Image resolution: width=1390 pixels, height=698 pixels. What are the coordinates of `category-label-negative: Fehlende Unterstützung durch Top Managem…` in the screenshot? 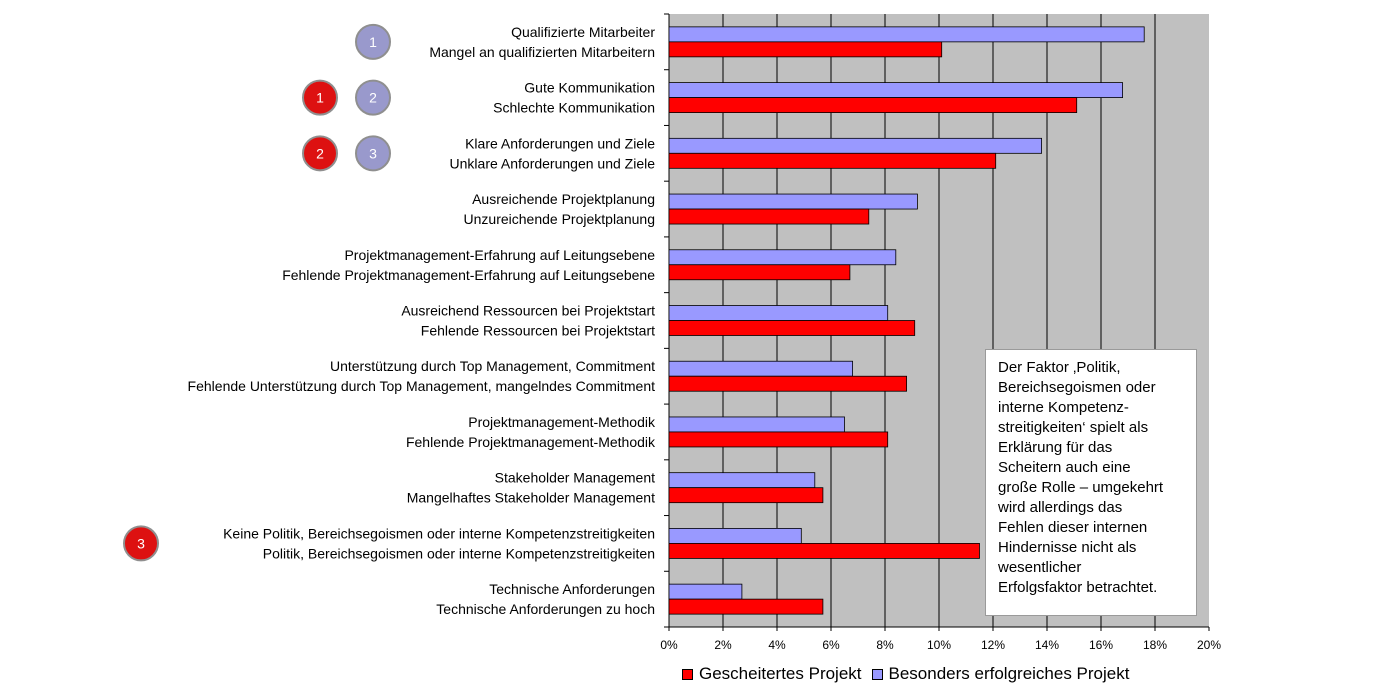 It's located at (422, 386).